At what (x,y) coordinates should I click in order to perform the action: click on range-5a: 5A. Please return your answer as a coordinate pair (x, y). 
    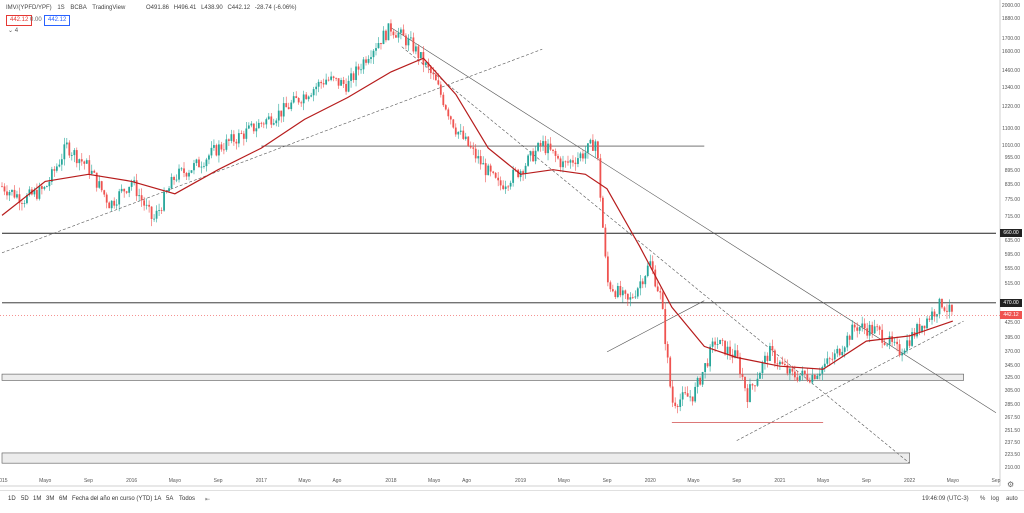
    Looking at the image, I should click on (170, 499).